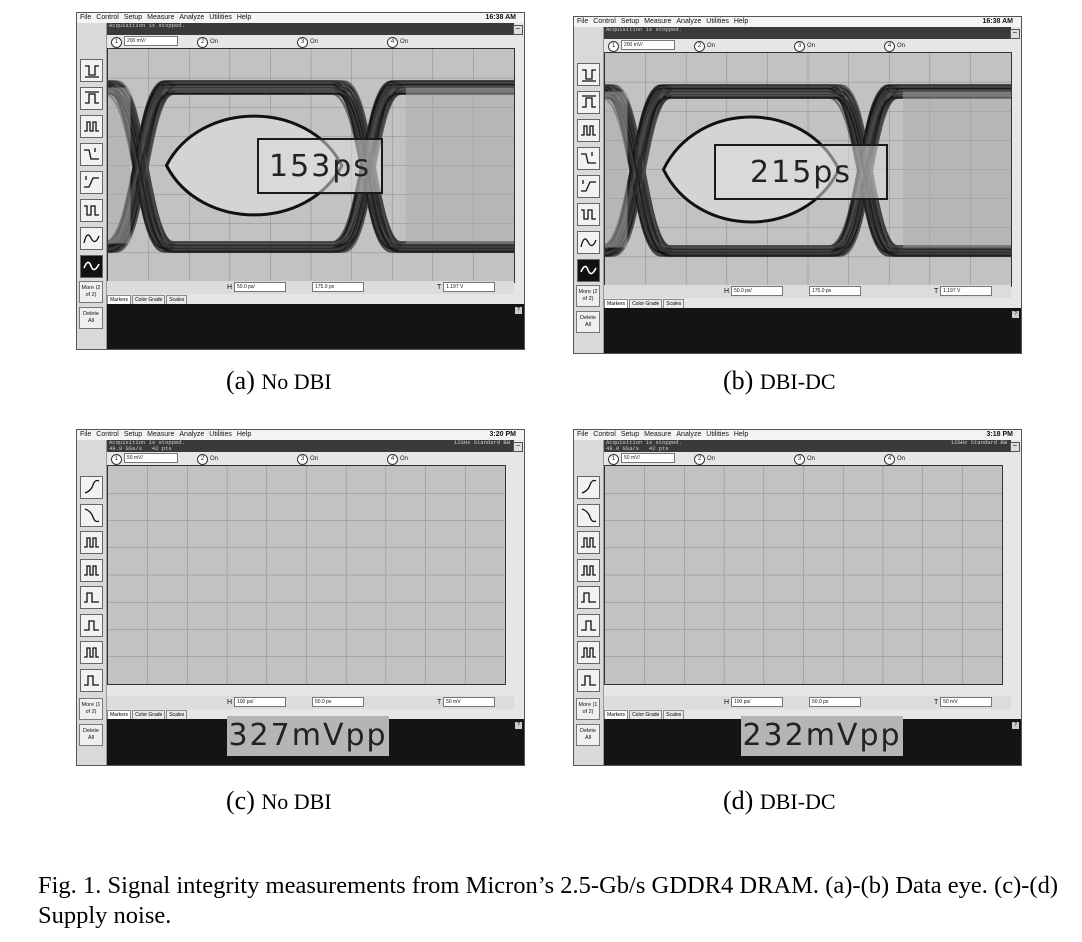 The width and height of the screenshot is (1082, 942). Describe the element at coordinates (588, 709) in the screenshot. I see `more-button: More (1 of 2)` at that location.